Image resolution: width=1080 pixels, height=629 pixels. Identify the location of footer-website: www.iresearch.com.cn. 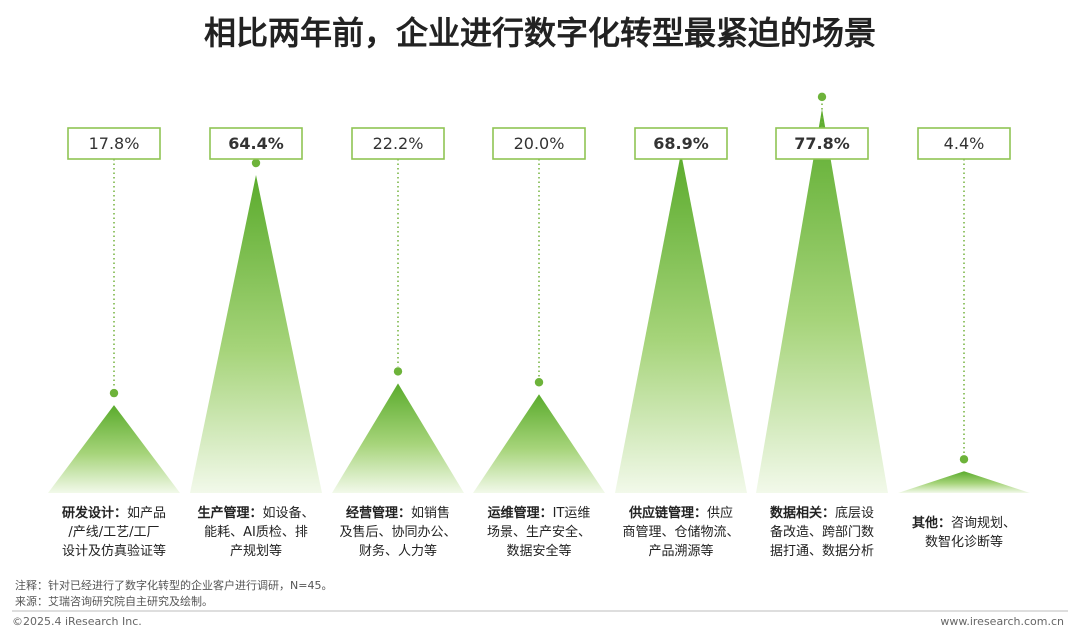
(1002, 621).